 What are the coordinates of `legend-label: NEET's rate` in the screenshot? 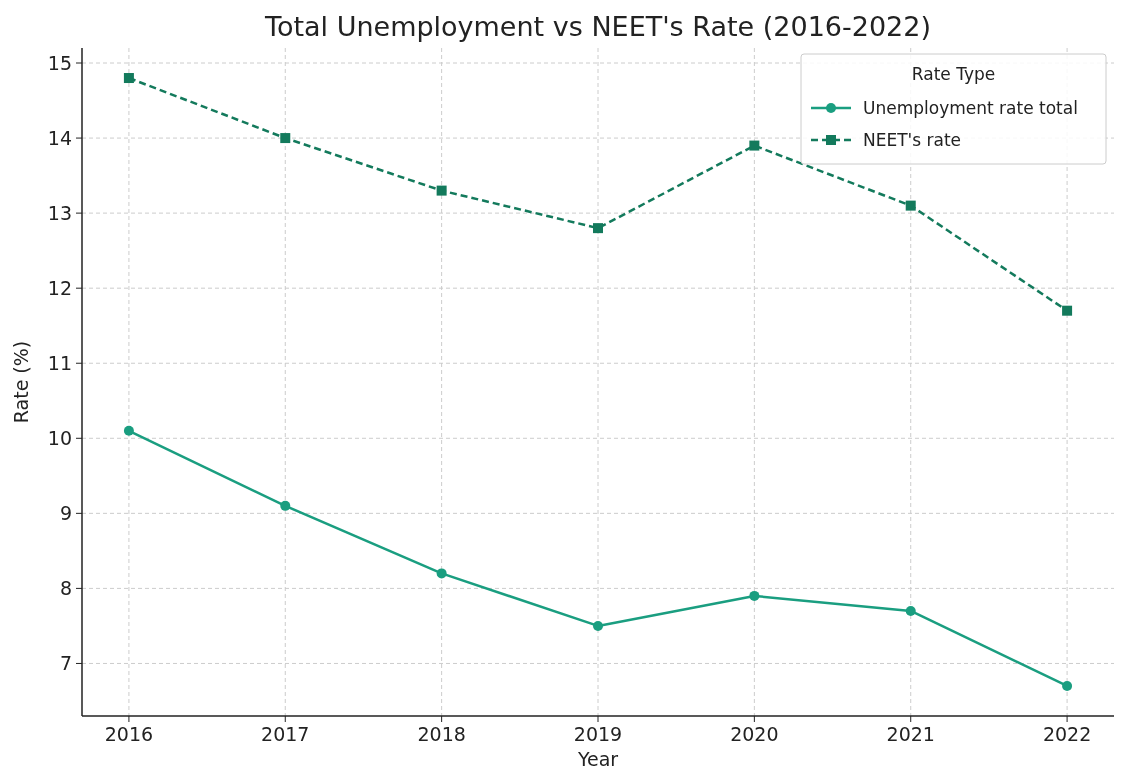 It's located at (912, 140).